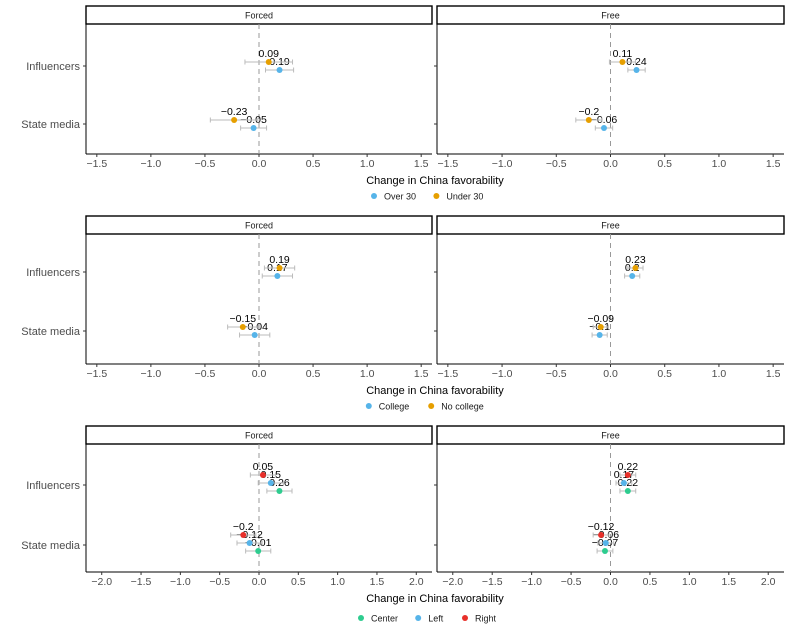 This screenshot has height=634, width=793. Describe the element at coordinates (435, 391) in the screenshot. I see `chart2-x-axis-title: Change in China favorability` at that location.